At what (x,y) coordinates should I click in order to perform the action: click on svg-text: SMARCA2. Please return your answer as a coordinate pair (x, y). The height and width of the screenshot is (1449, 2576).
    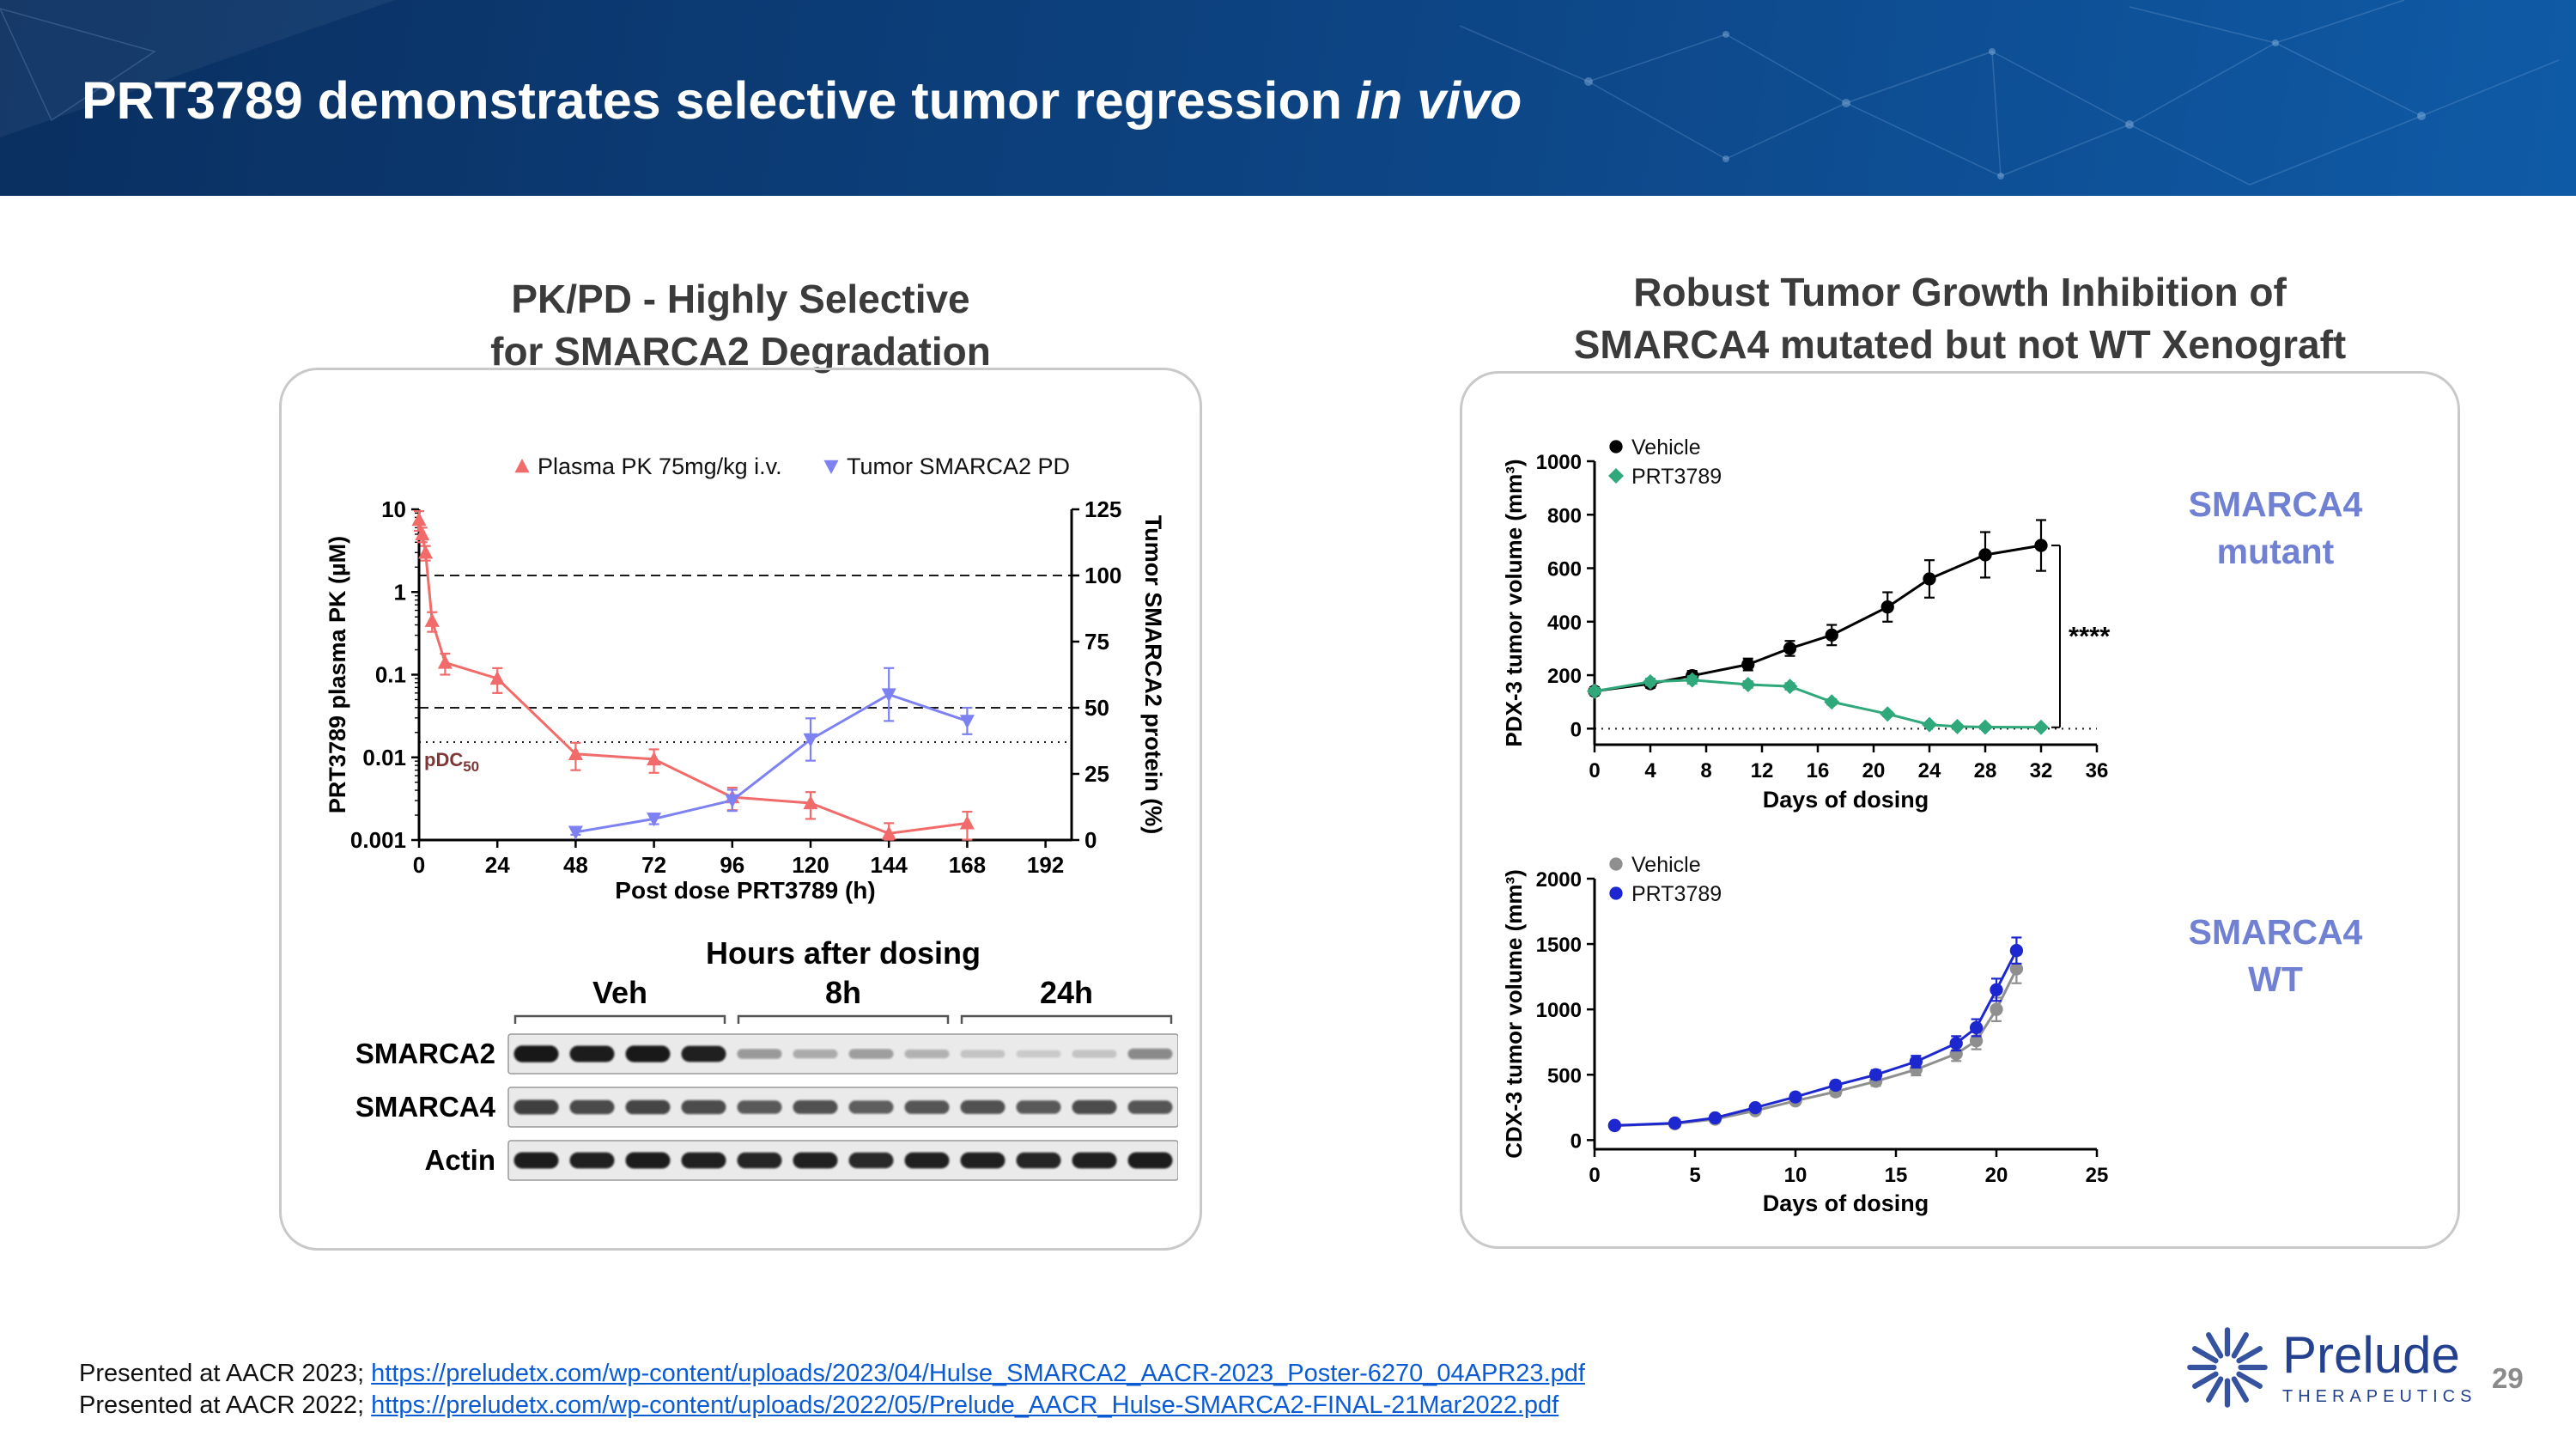
    Looking at the image, I should click on (425, 1053).